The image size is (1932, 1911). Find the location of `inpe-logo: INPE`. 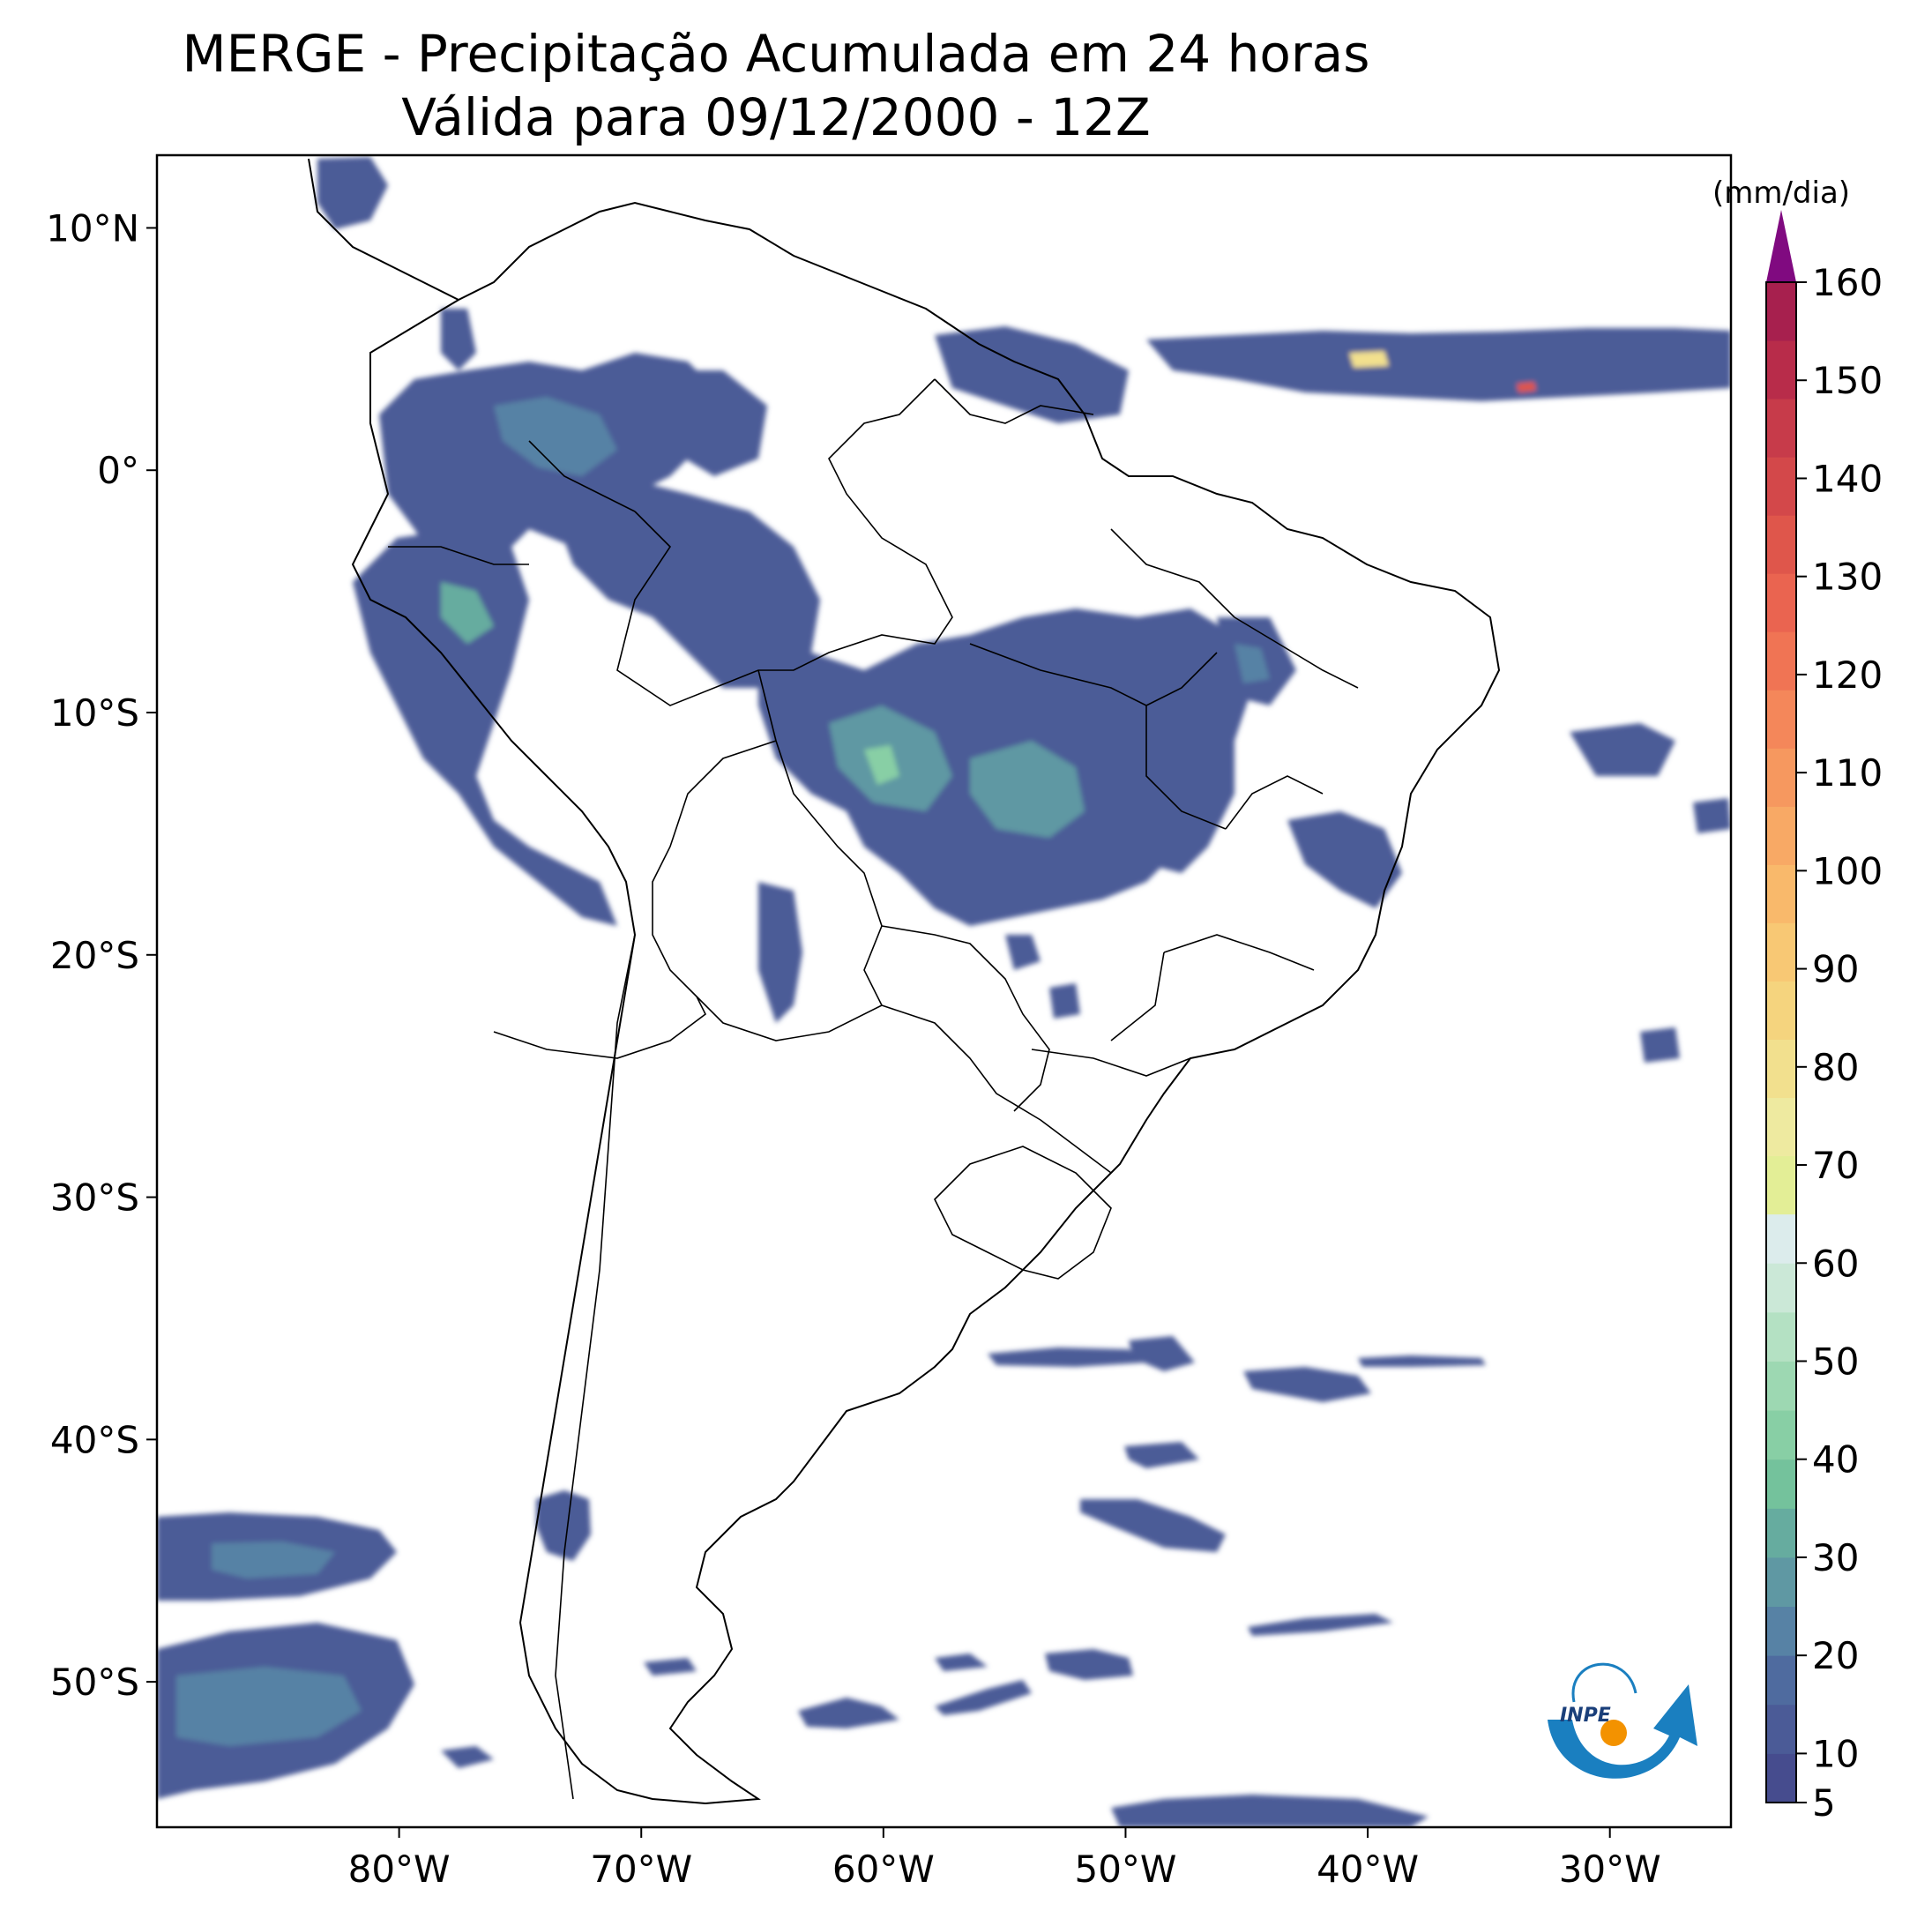

inpe-logo: INPE is located at coordinates (1622, 1721).